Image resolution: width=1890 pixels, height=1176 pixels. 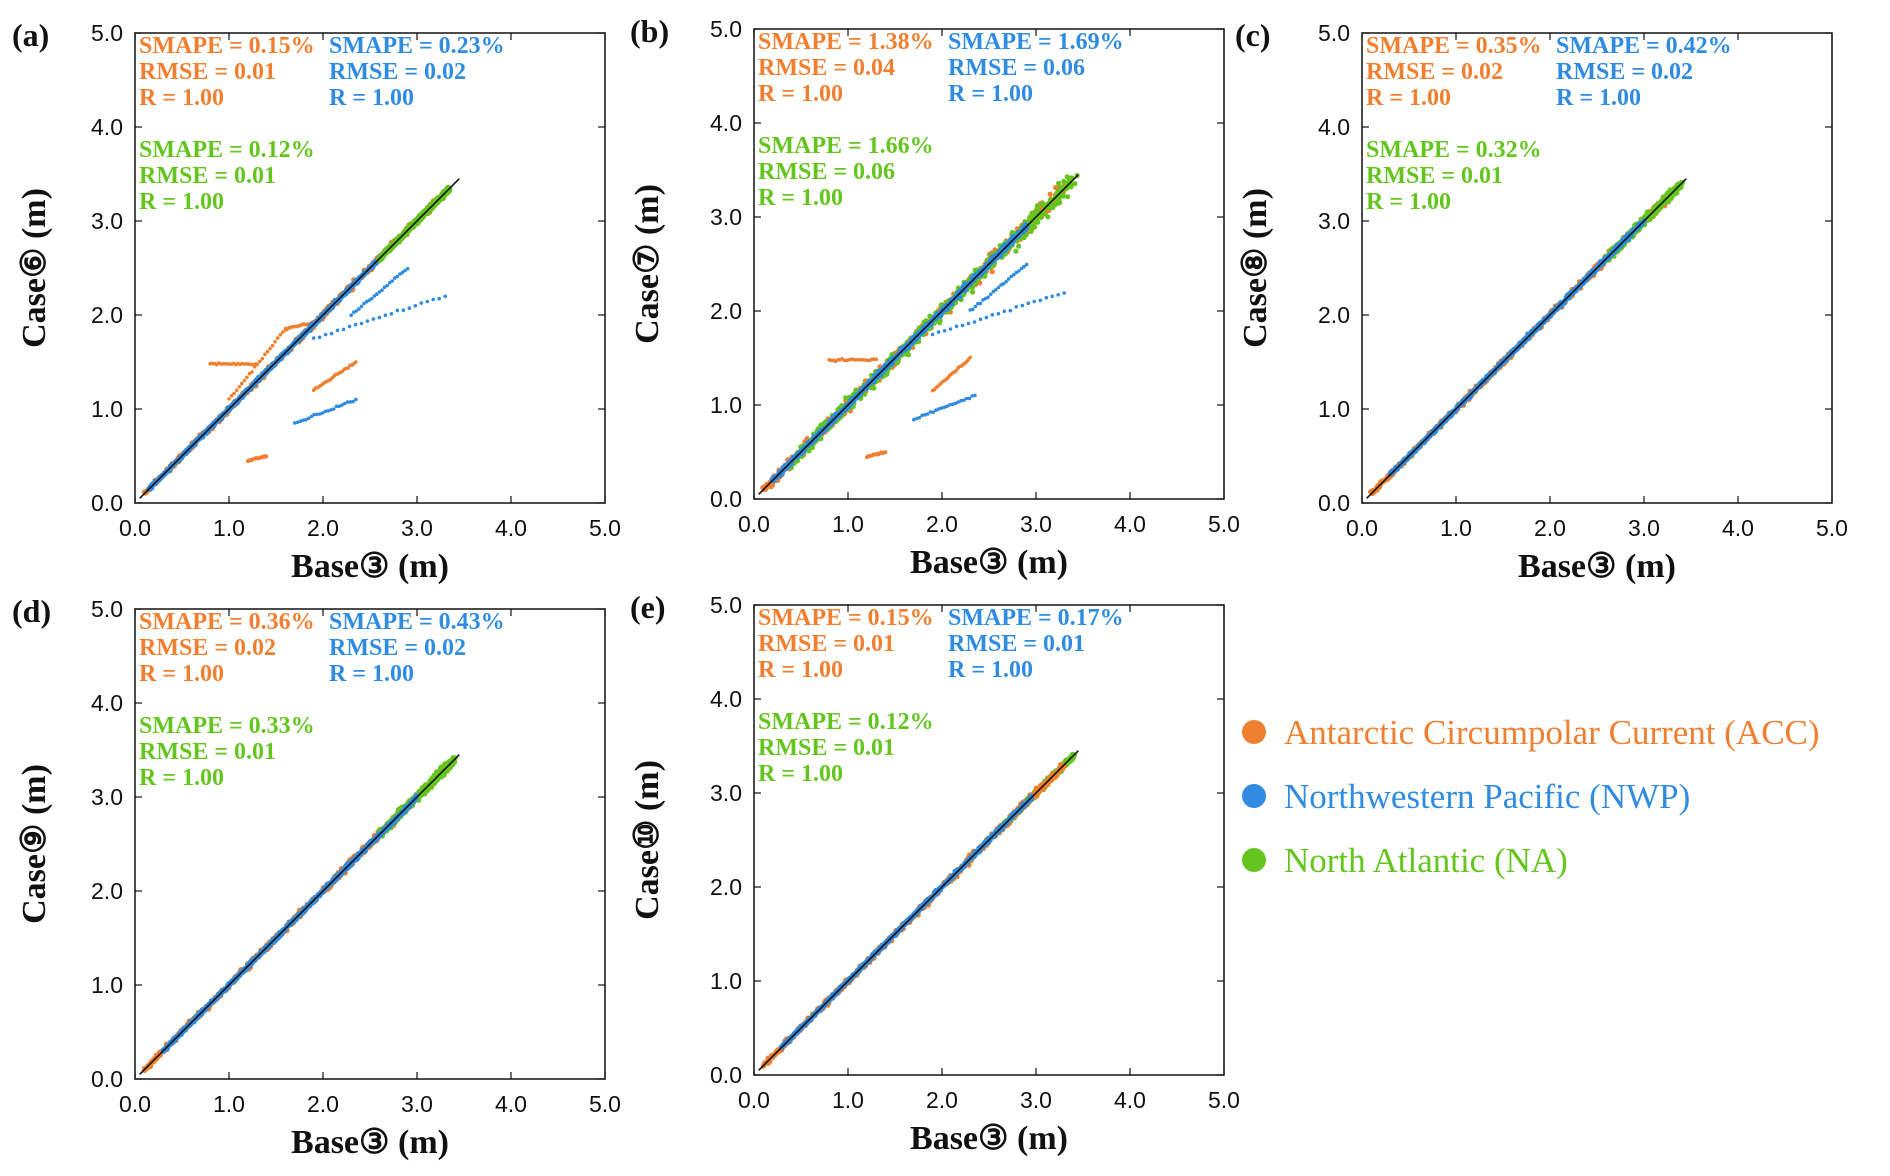 What do you see at coordinates (1016, 68) in the screenshot?
I see `stat-line: RMSE = 0.06` at bounding box center [1016, 68].